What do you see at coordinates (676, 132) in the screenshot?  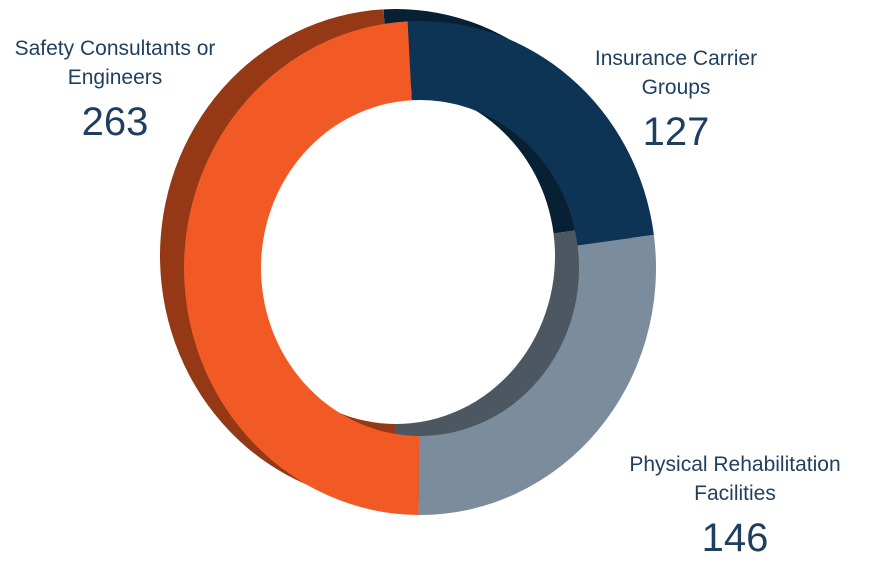 I see `value-label: 127` at bounding box center [676, 132].